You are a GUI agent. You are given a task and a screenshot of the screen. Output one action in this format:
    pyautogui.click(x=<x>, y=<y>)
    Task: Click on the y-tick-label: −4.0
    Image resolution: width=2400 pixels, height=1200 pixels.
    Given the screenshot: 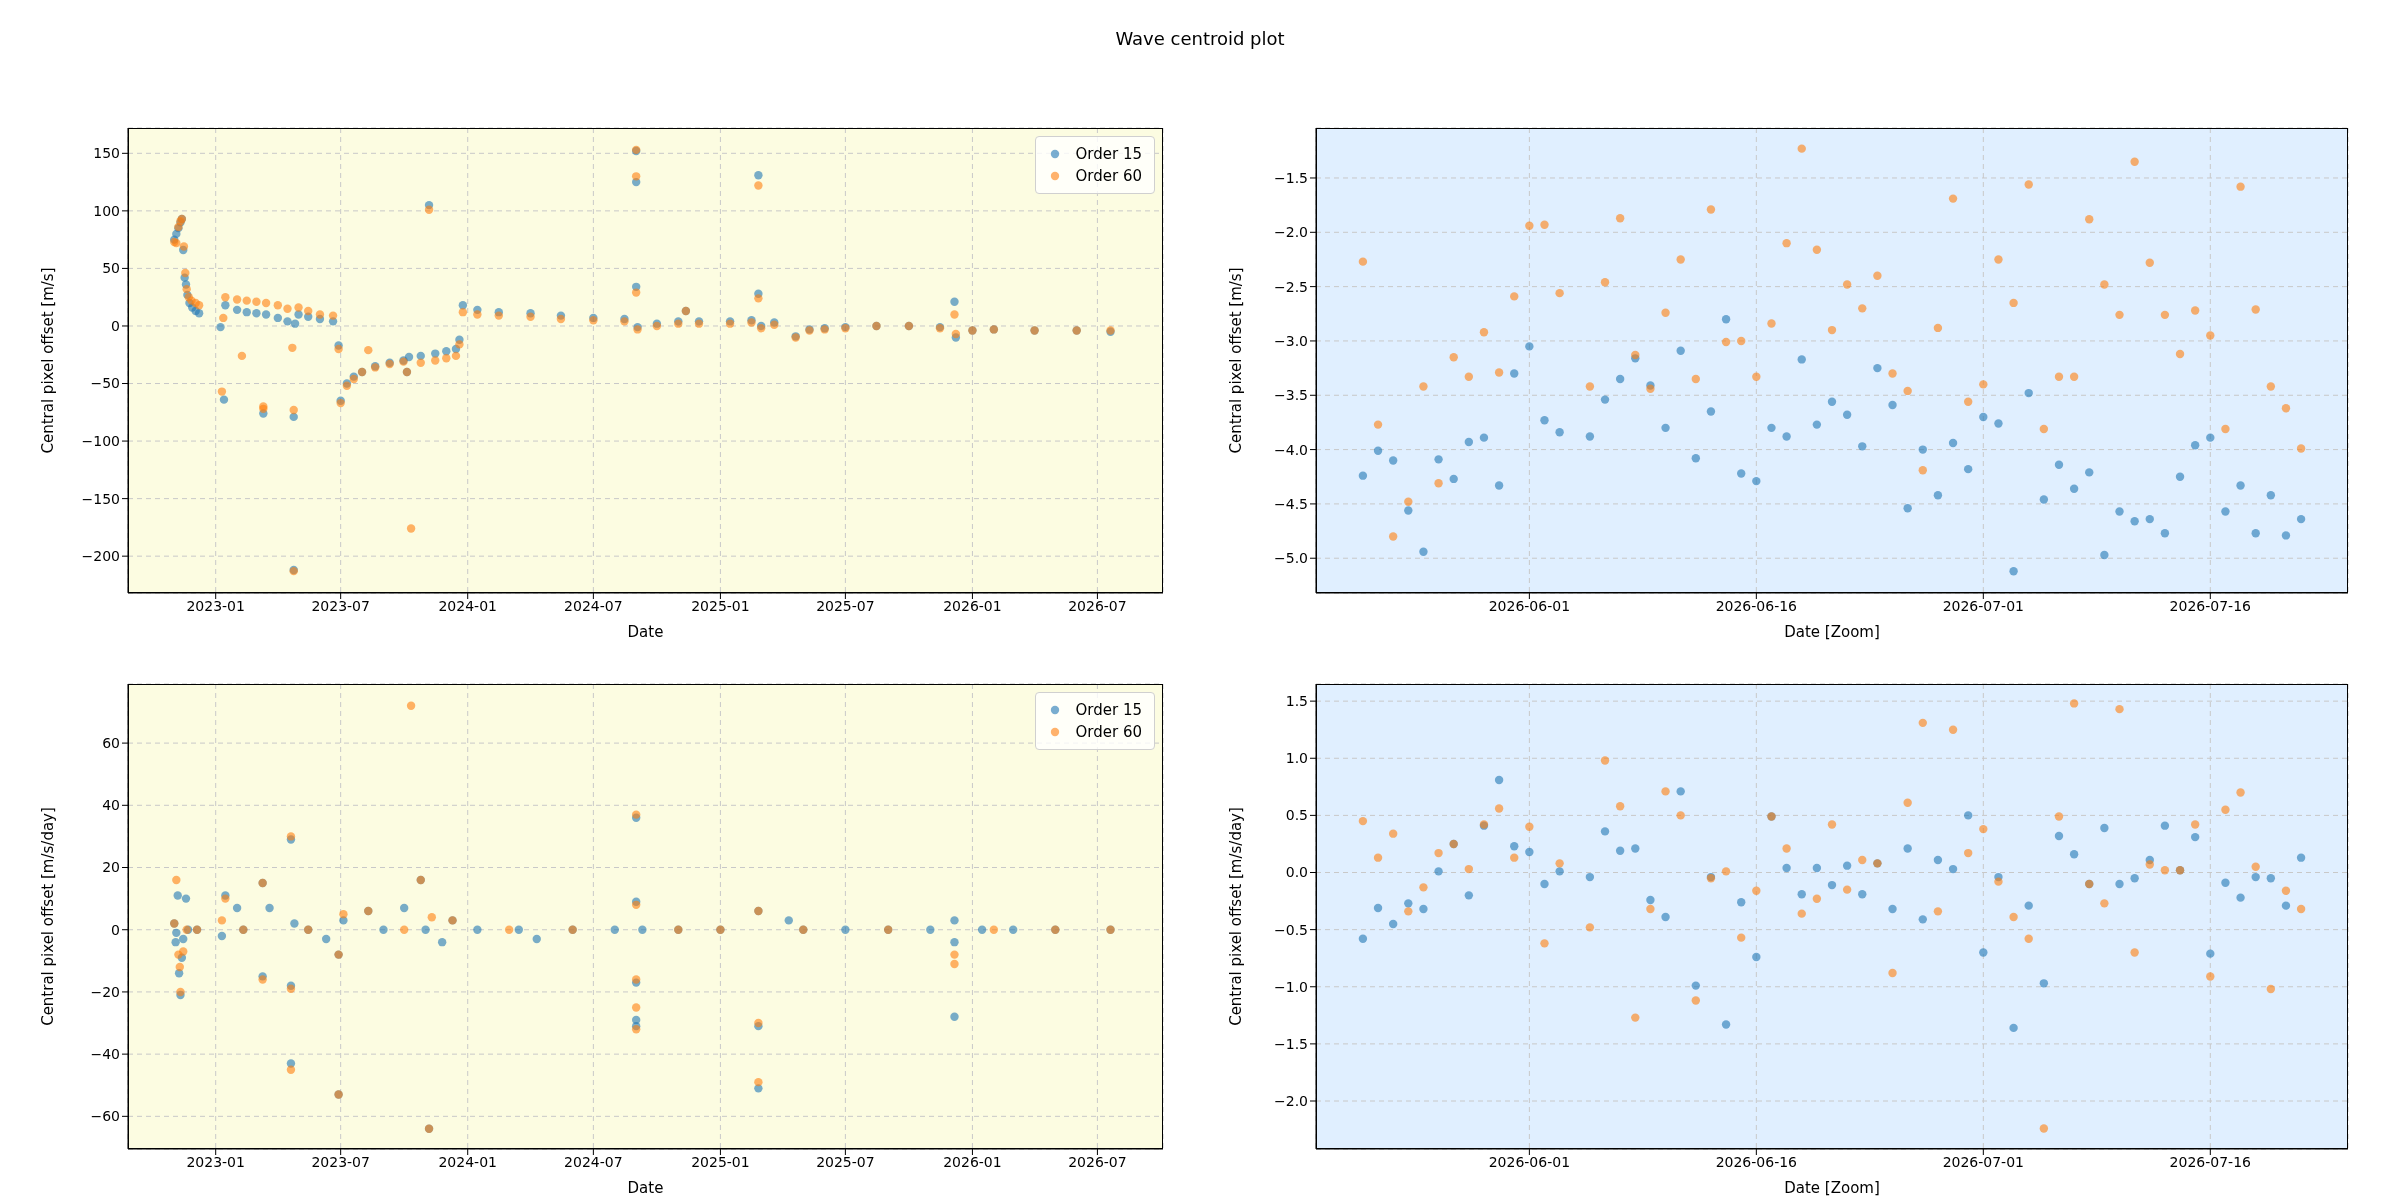 What is the action you would take?
    pyautogui.click(x=1291, y=449)
    